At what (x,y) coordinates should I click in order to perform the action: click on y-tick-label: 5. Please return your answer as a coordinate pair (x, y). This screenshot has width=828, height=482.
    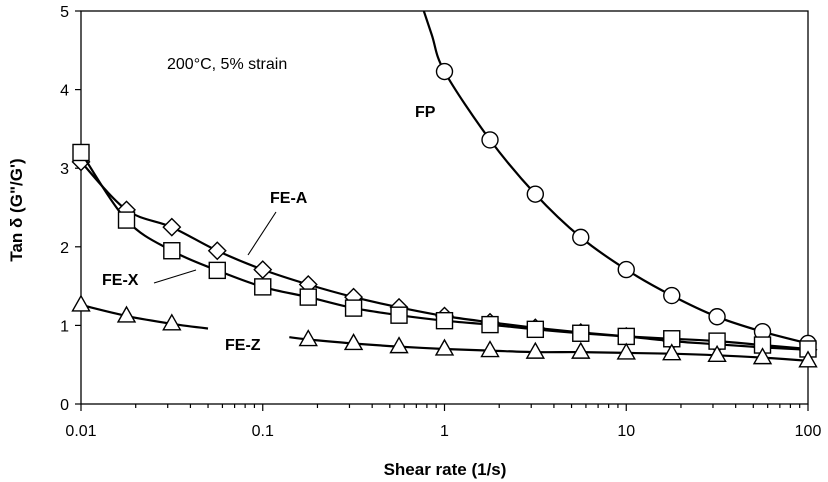
    Looking at the image, I should click on (64, 12).